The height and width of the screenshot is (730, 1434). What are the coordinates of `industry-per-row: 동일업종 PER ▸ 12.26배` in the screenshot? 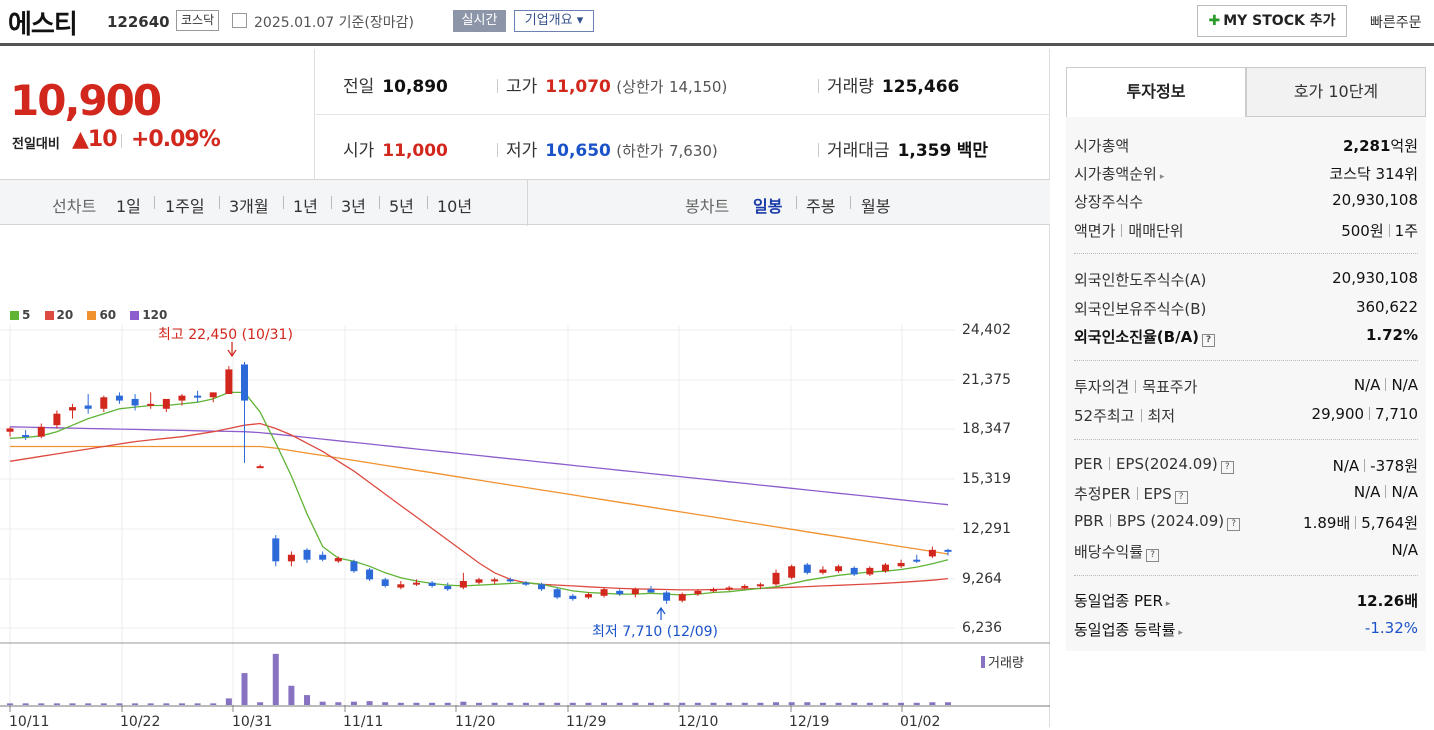 It's located at (1246, 601).